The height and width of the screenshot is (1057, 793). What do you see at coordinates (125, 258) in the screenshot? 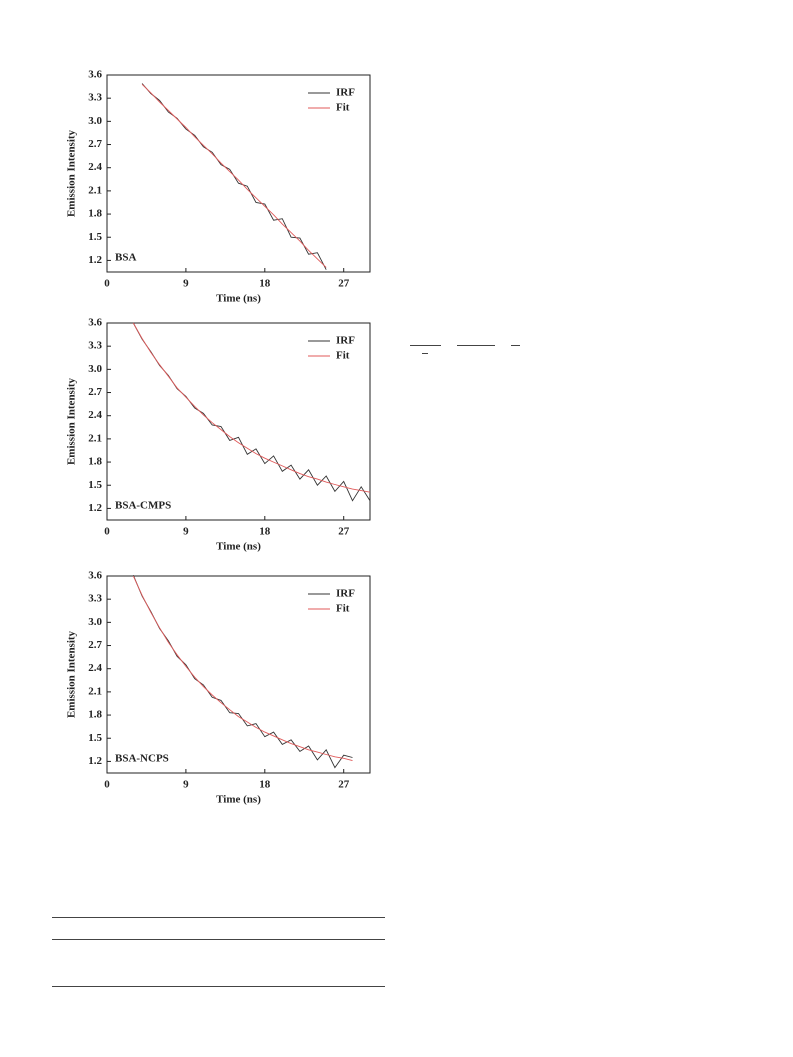
I see `annotation: BSA` at bounding box center [125, 258].